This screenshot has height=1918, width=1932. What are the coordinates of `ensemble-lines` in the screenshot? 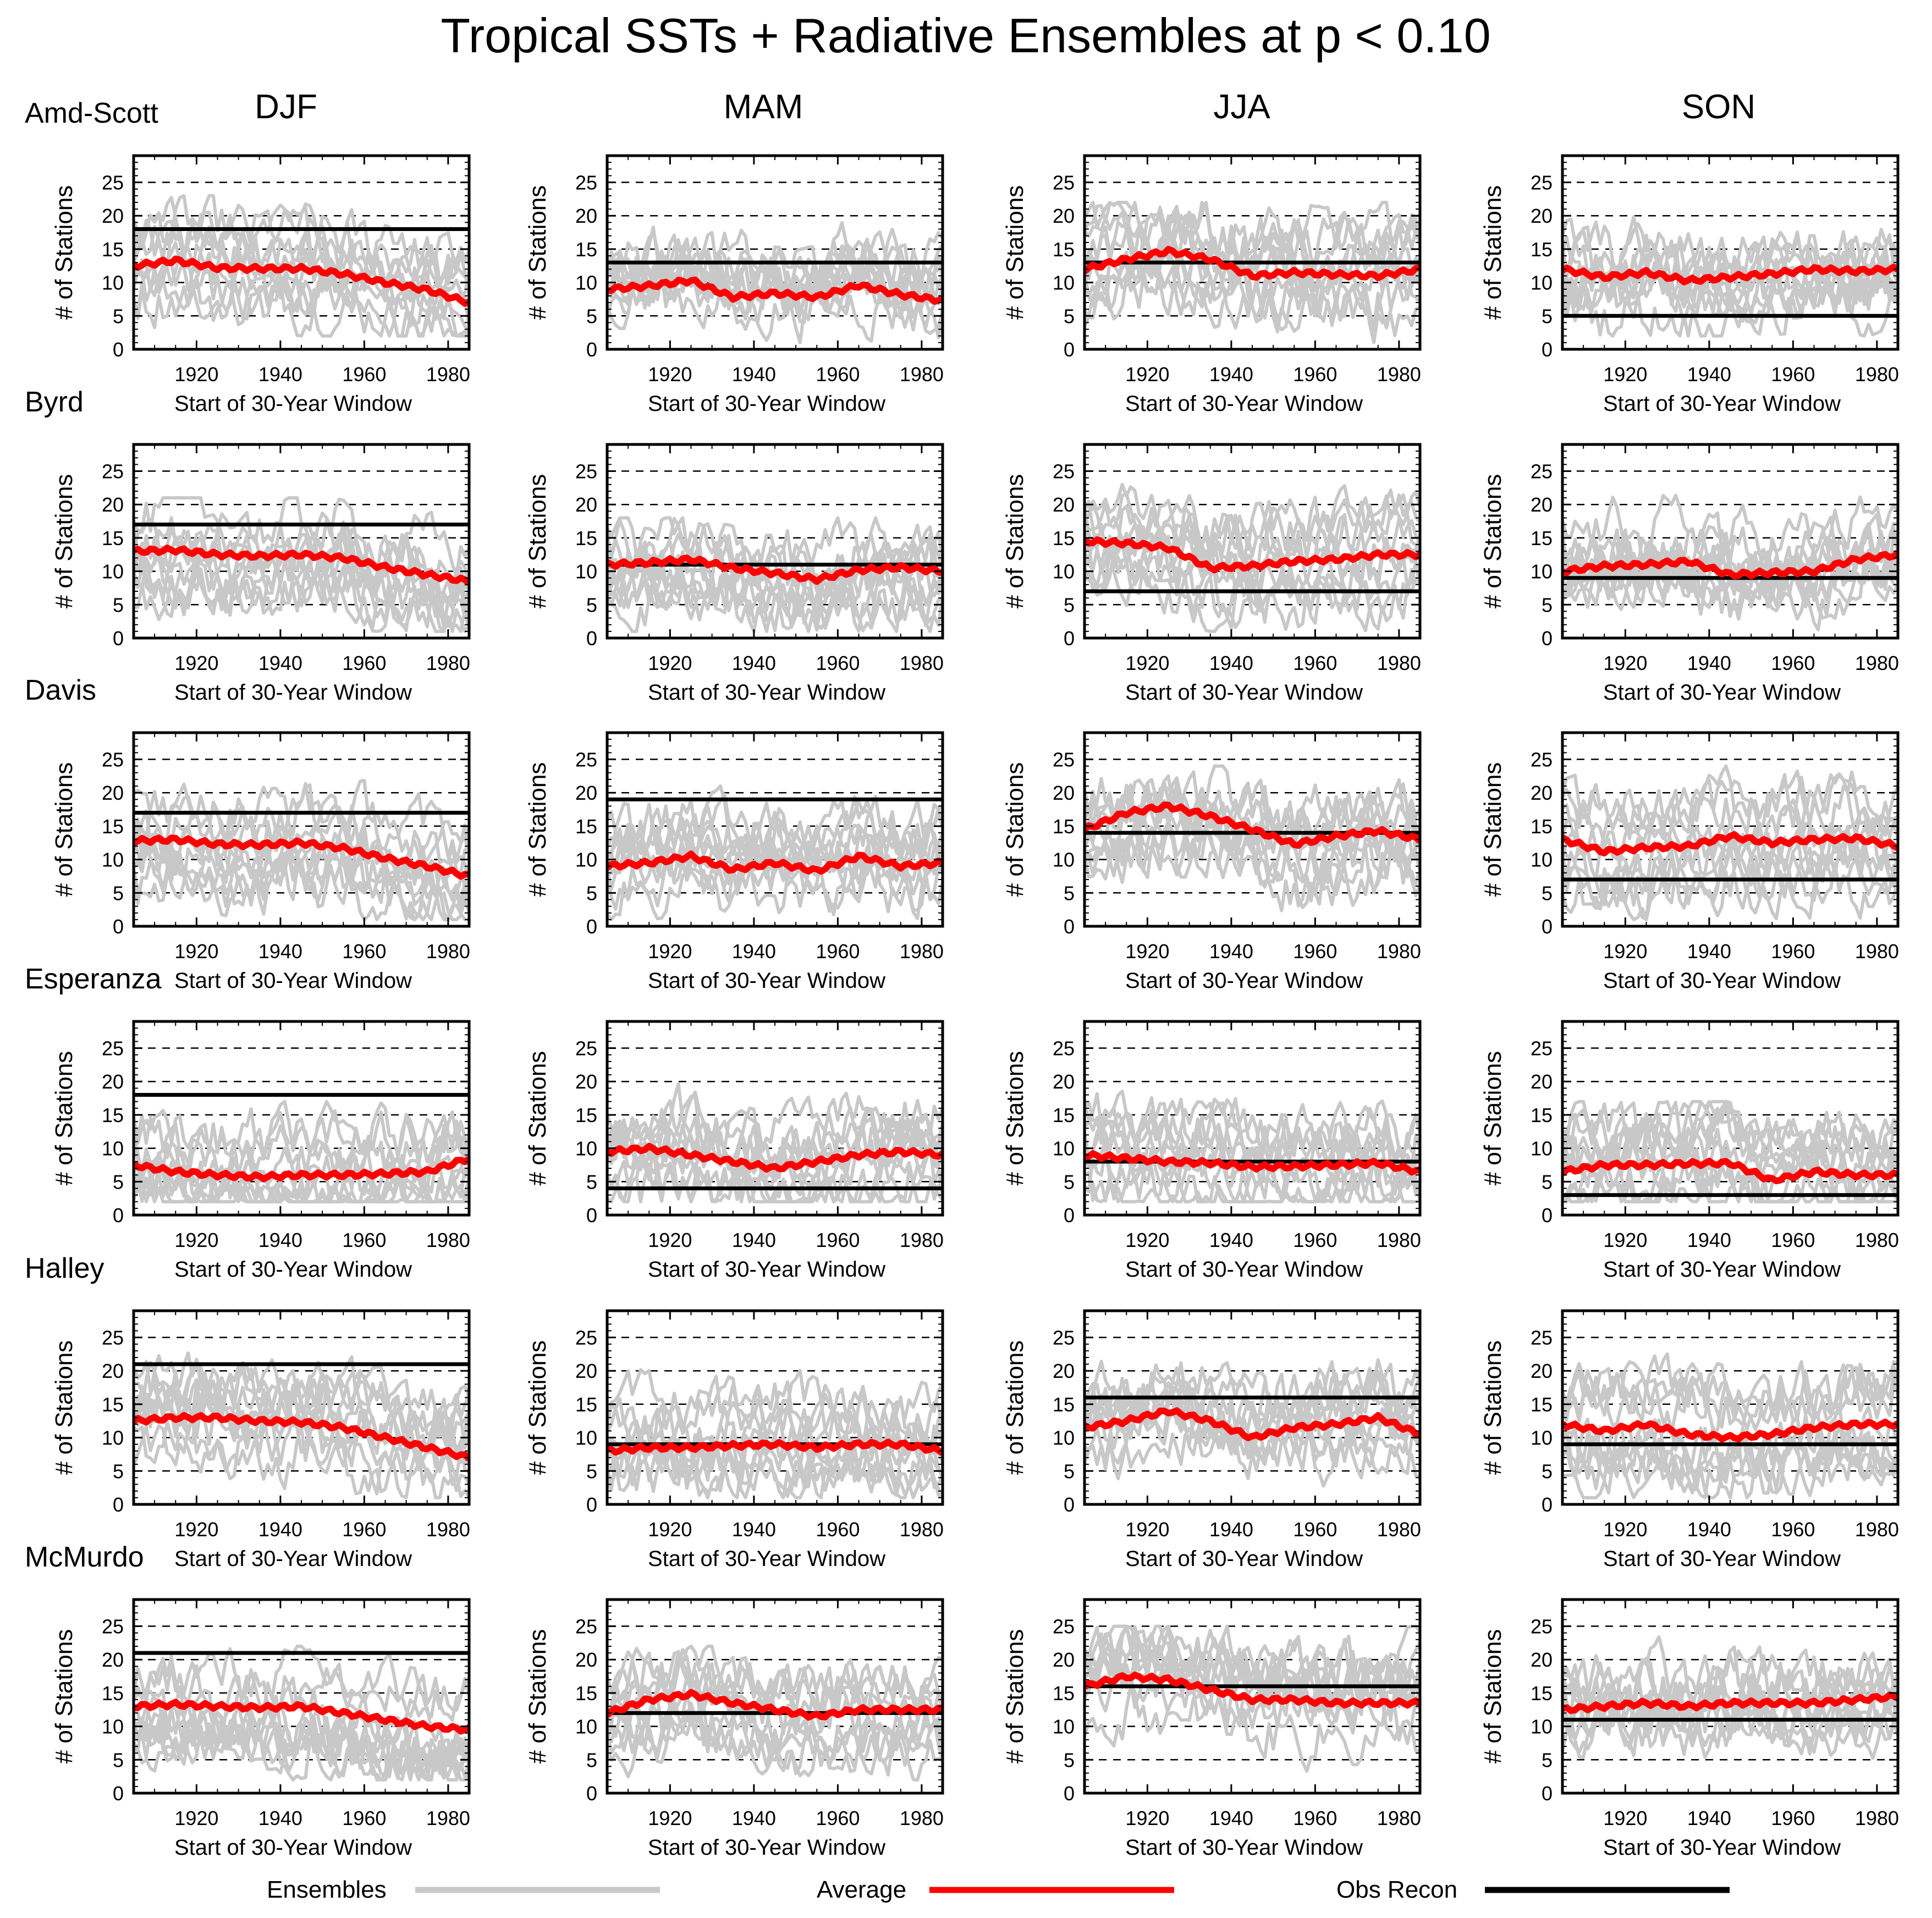 It's located at (775, 1433).